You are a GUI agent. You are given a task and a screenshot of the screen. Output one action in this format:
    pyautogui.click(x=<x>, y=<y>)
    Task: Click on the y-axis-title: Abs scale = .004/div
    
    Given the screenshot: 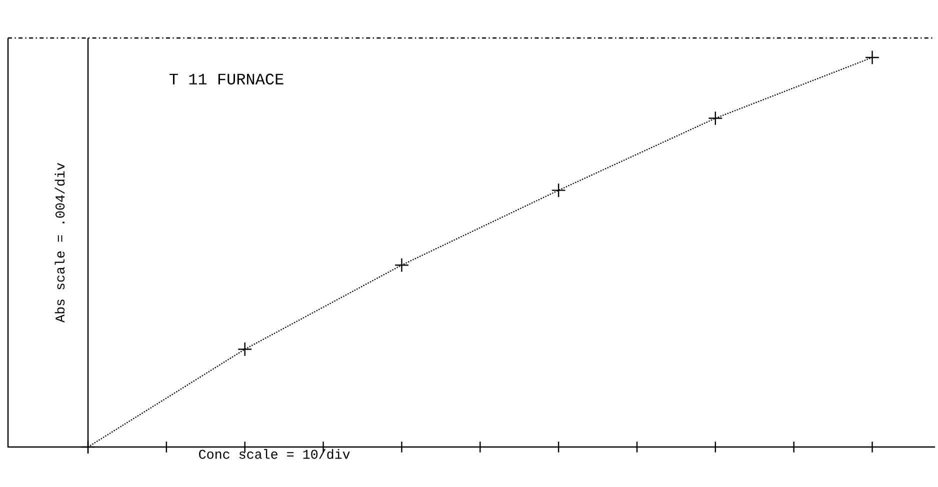 What is the action you would take?
    pyautogui.click(x=59, y=242)
    